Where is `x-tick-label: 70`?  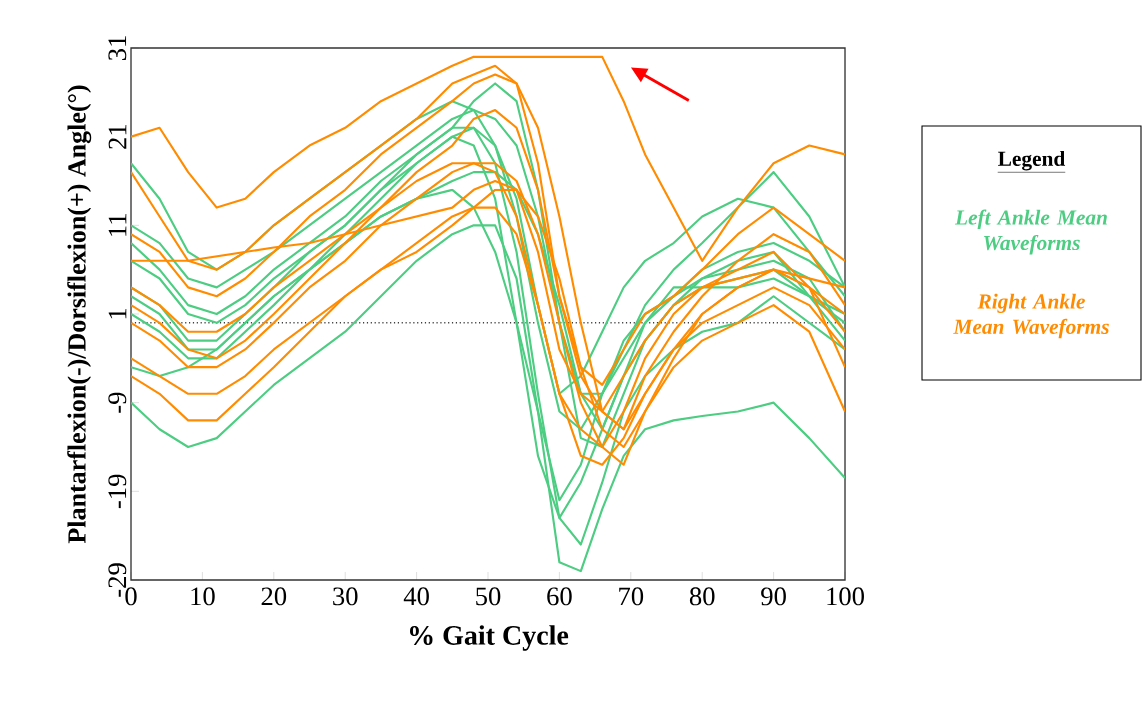 x-tick-label: 70 is located at coordinates (631, 596).